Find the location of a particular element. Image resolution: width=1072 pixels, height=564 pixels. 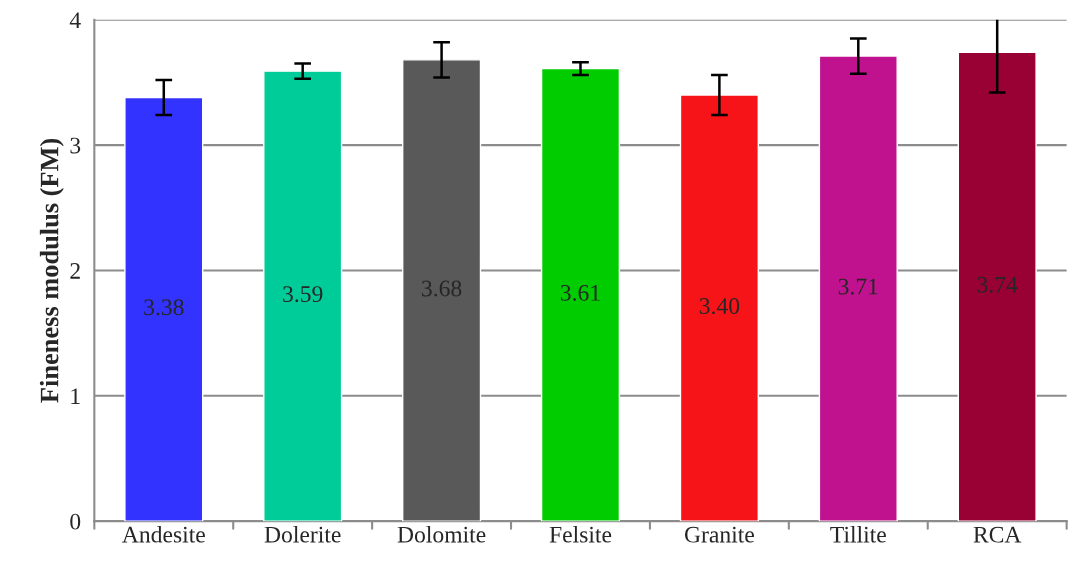

data-label: 3.74 is located at coordinates (997, 284).